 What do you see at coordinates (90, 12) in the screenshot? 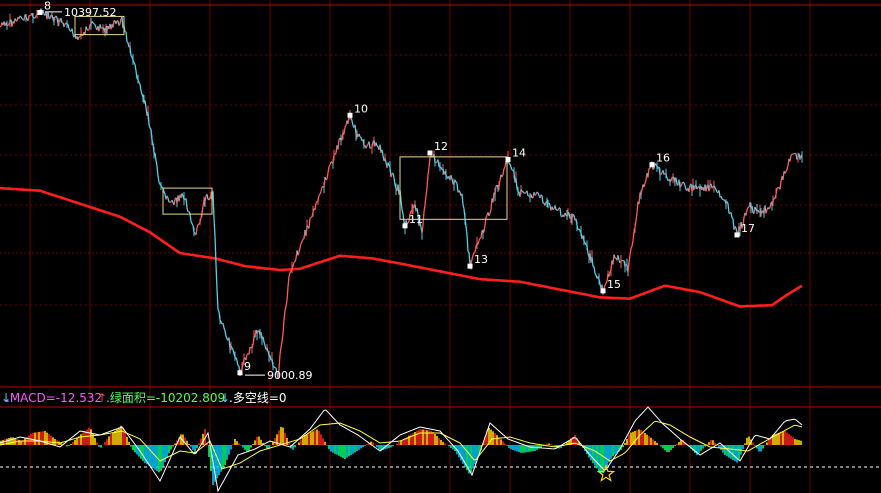
I see `price-marker-label: 10397.52` at bounding box center [90, 12].